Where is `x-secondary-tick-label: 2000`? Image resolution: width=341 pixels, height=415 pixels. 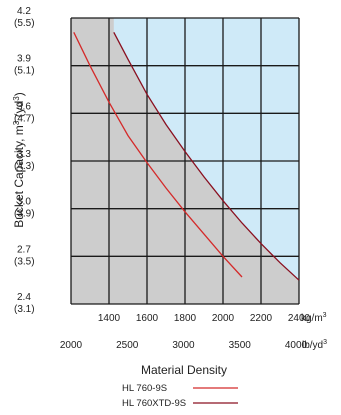
x-secondary-tick-label: 2000 is located at coordinates (71, 345).